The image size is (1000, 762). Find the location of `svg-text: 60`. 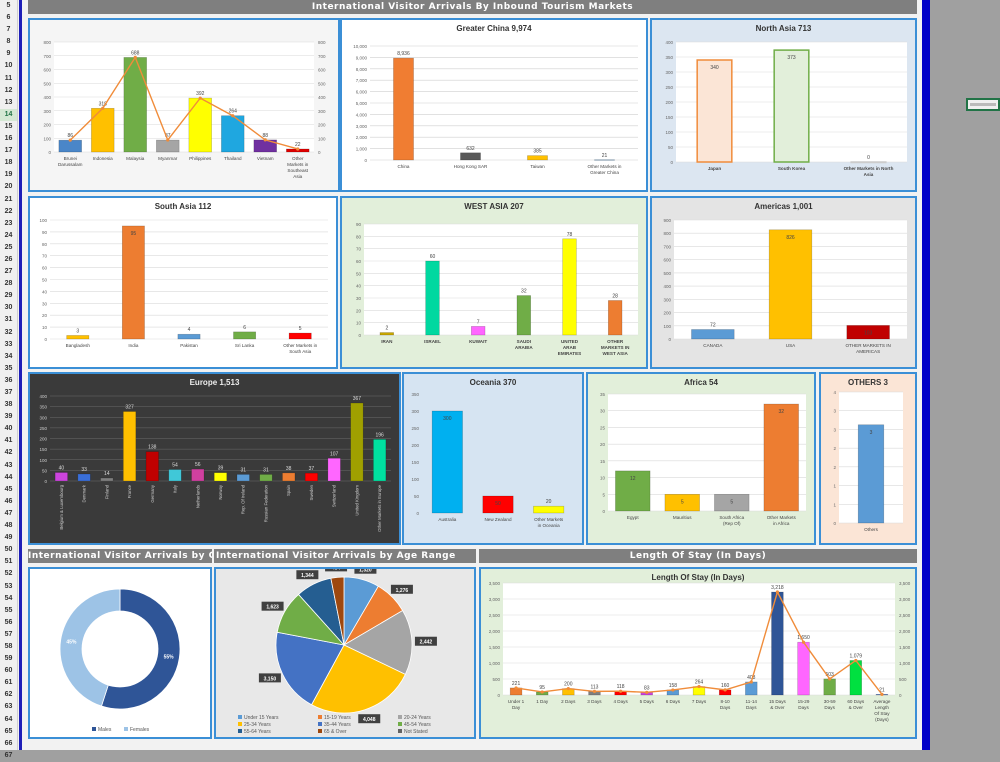

svg-text: 60 is located at coordinates (359, 261).